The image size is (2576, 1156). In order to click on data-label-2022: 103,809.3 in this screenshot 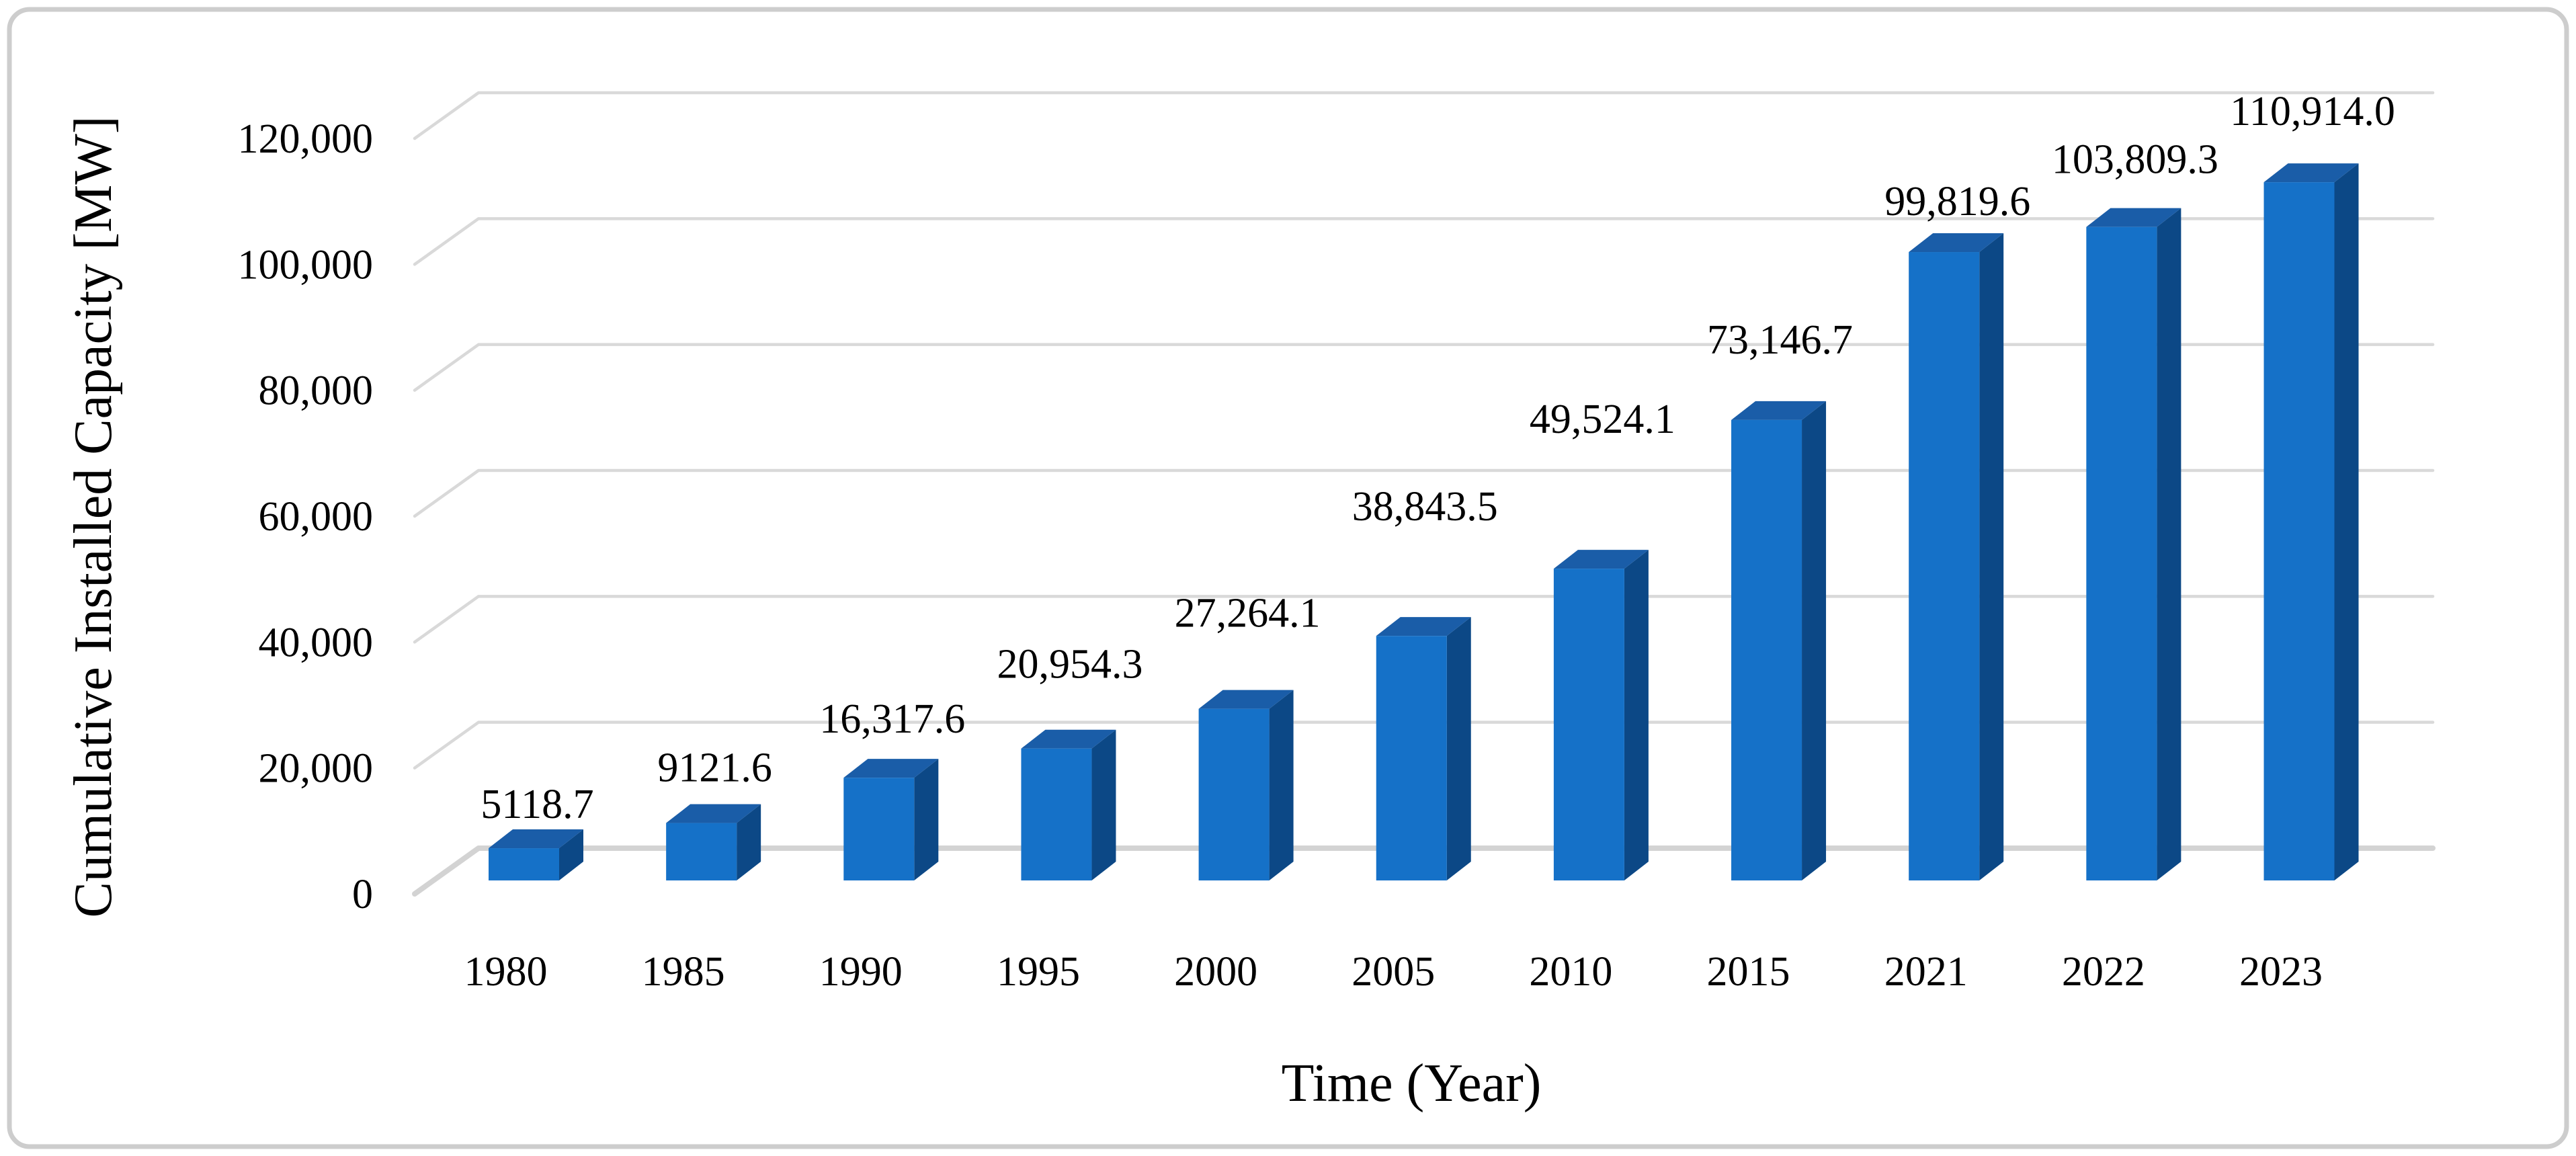, I will do `click(2135, 160)`.